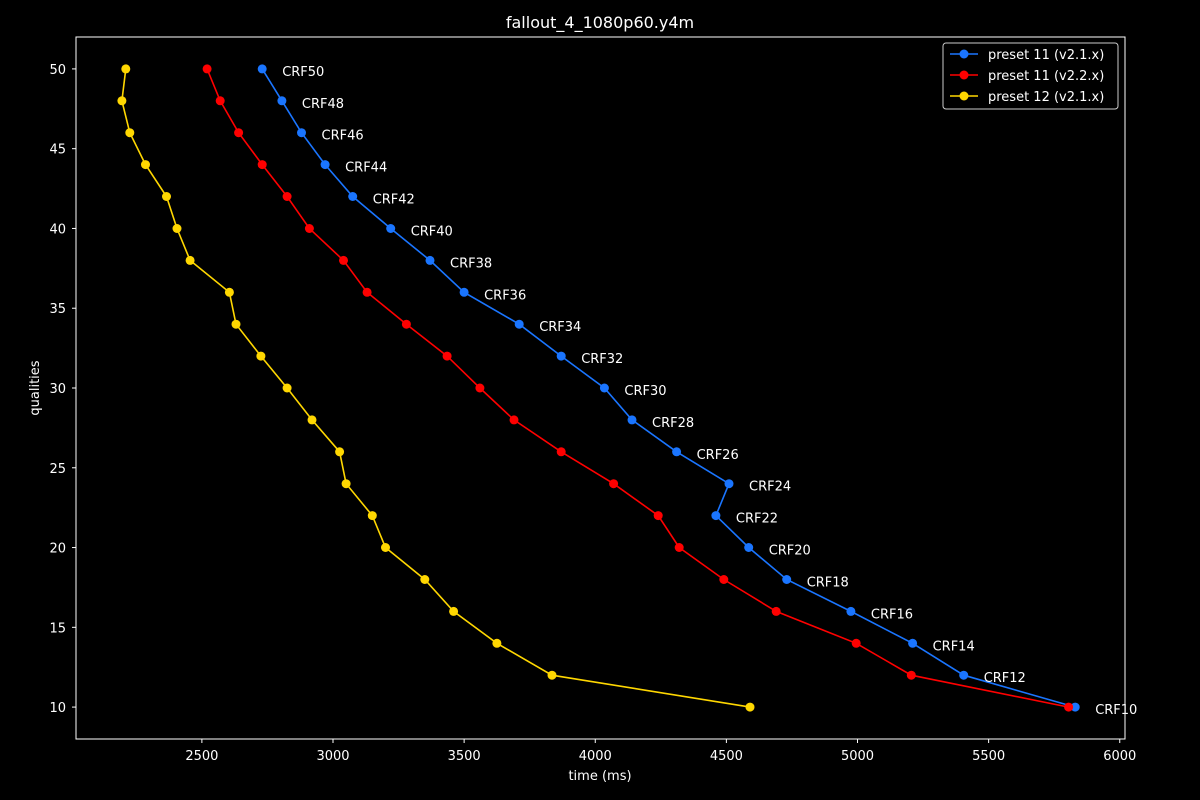  I want to click on crf-annotation: CRF46, so click(343, 136).